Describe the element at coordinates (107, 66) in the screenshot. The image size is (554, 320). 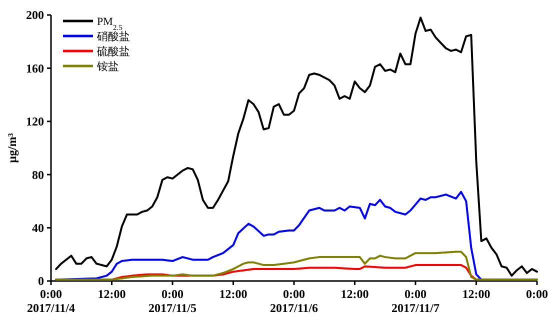
I see `legend-label: 铵盐` at that location.